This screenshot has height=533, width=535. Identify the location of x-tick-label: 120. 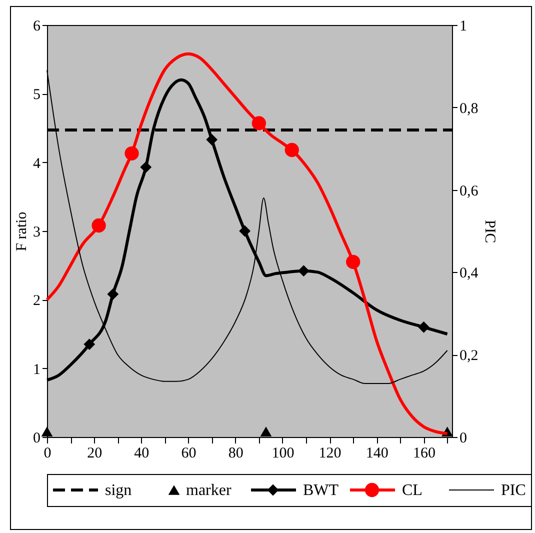
(330, 454).